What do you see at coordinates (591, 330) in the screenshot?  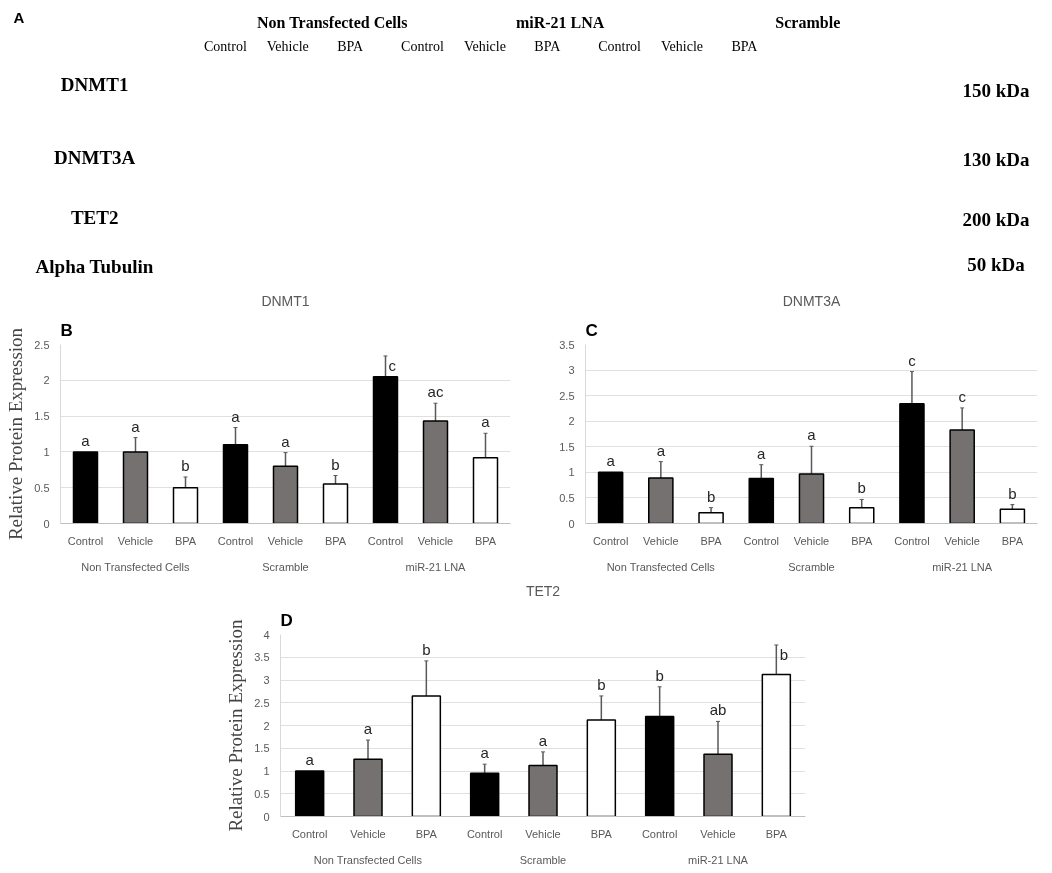 I see `text: C` at bounding box center [591, 330].